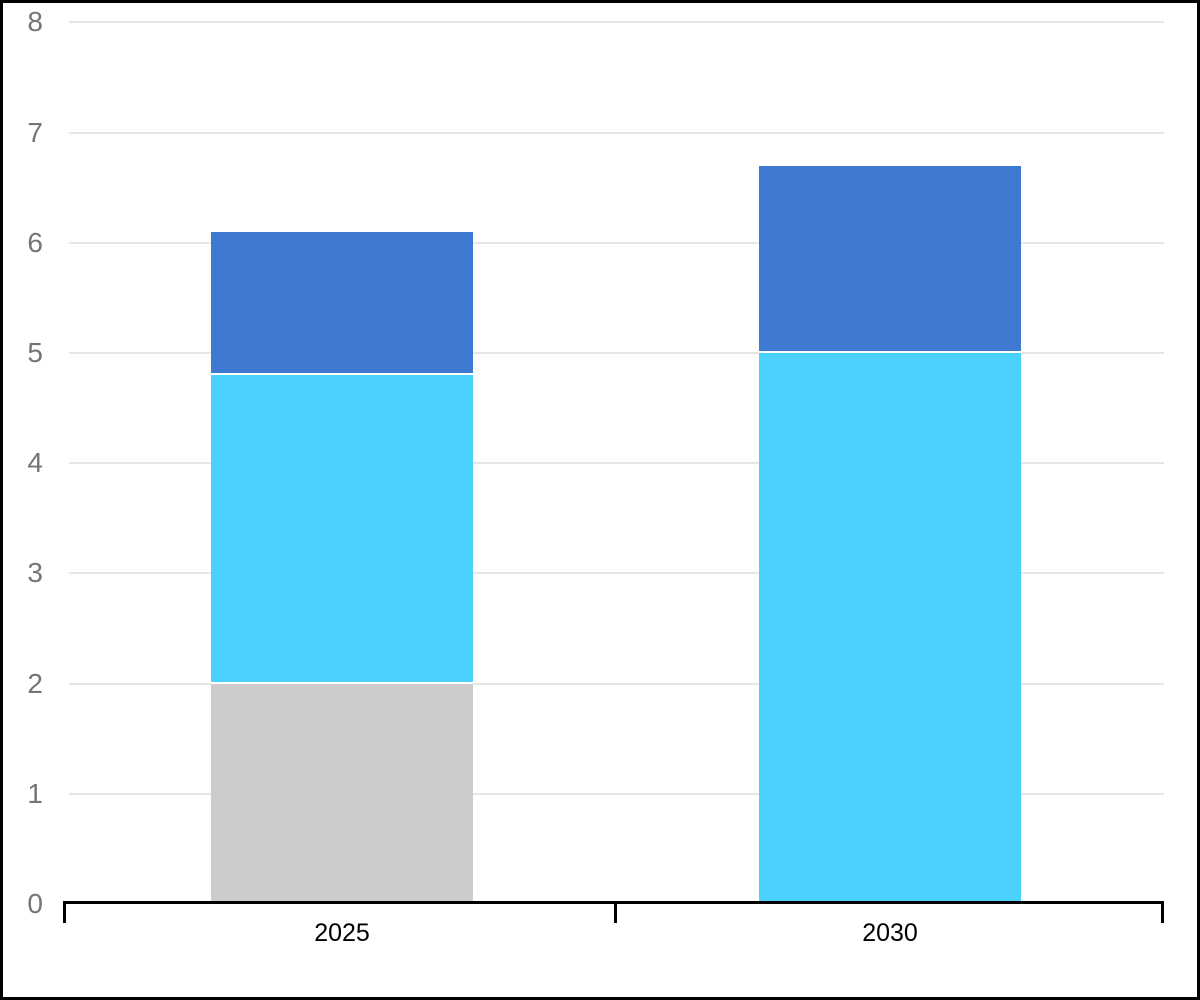 The image size is (1200, 1000). What do you see at coordinates (35, 22) in the screenshot?
I see `y-axis-tick-label-8: 8` at bounding box center [35, 22].